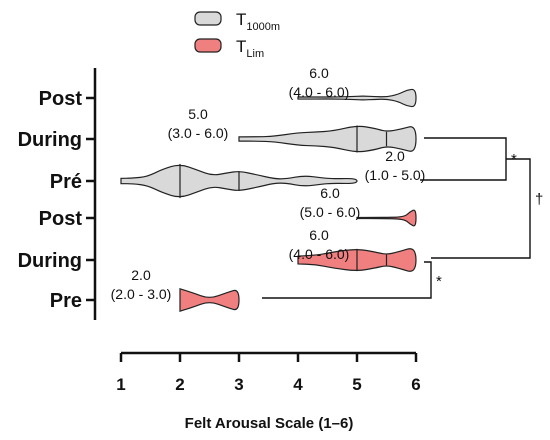 The width and height of the screenshot is (550, 440). Describe the element at coordinates (66, 182) in the screenshot. I see `y-category-label-2: Pré` at that location.